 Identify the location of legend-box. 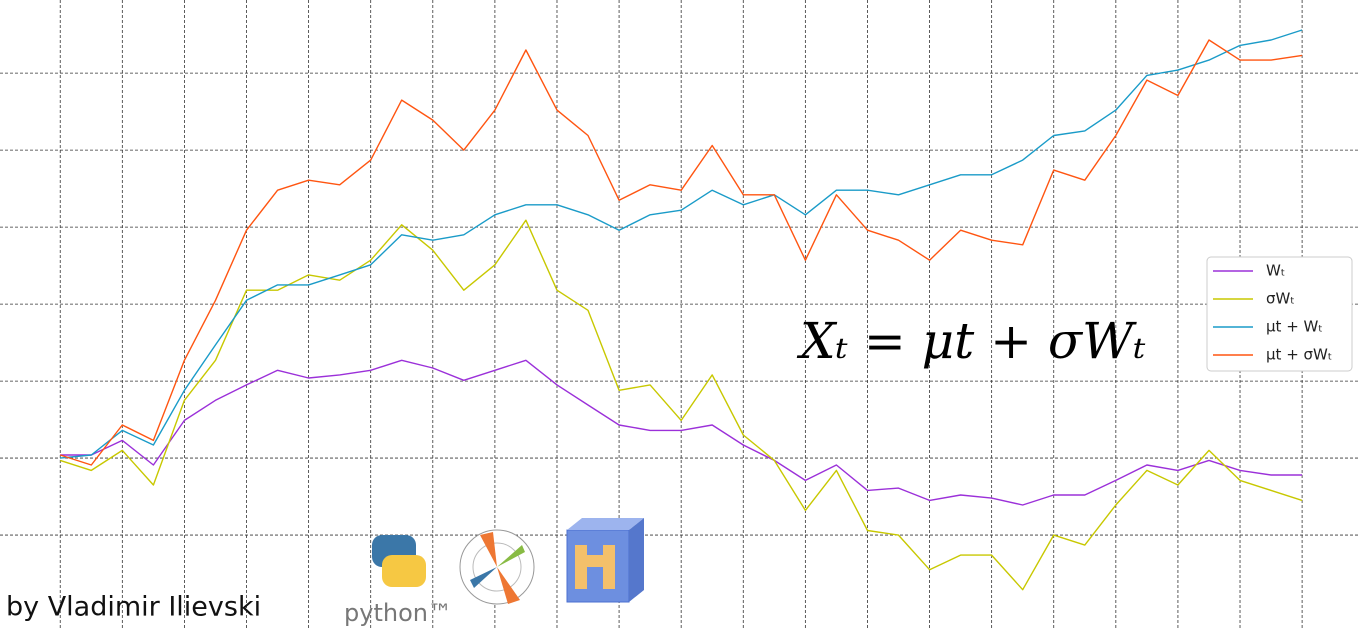
(1279, 314).